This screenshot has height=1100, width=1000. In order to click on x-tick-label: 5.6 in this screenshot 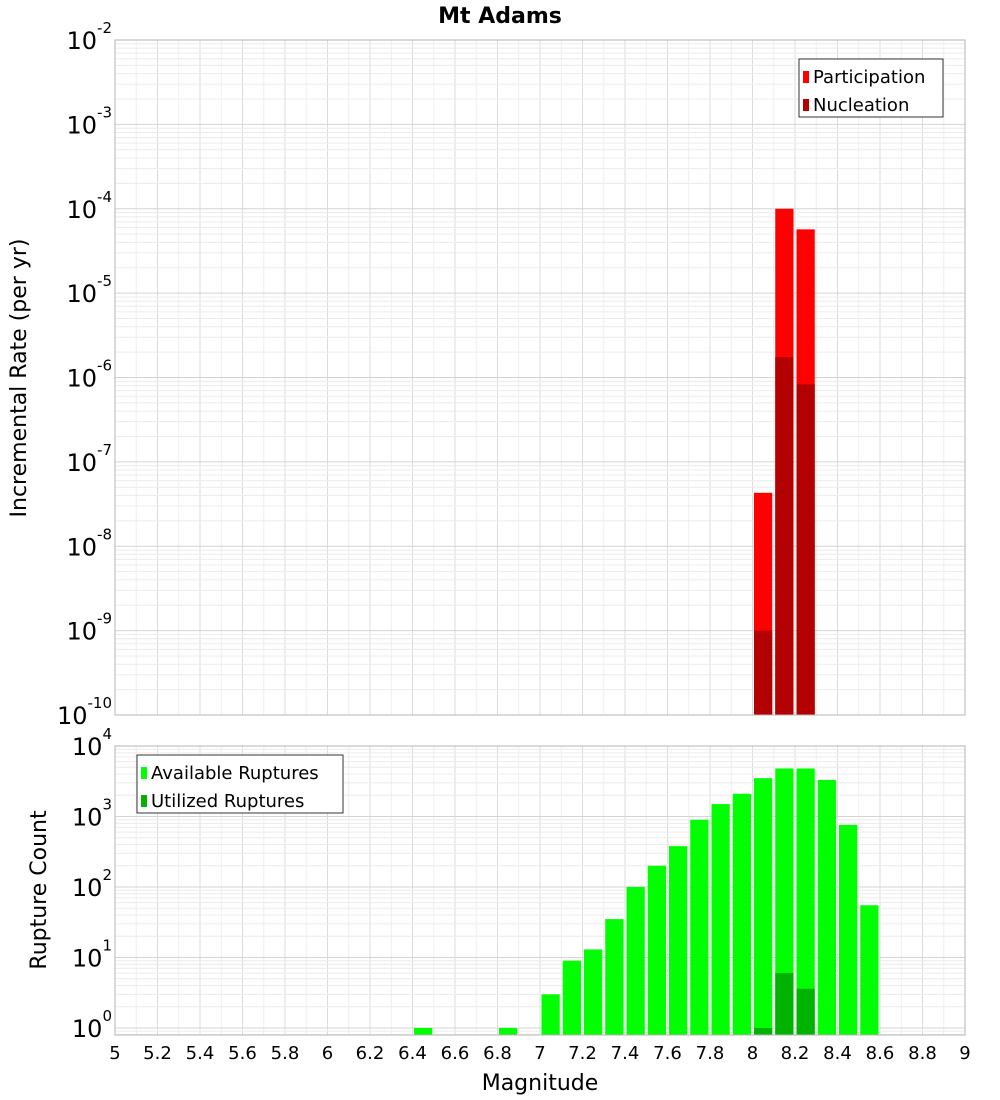, I will do `click(242, 1053)`.